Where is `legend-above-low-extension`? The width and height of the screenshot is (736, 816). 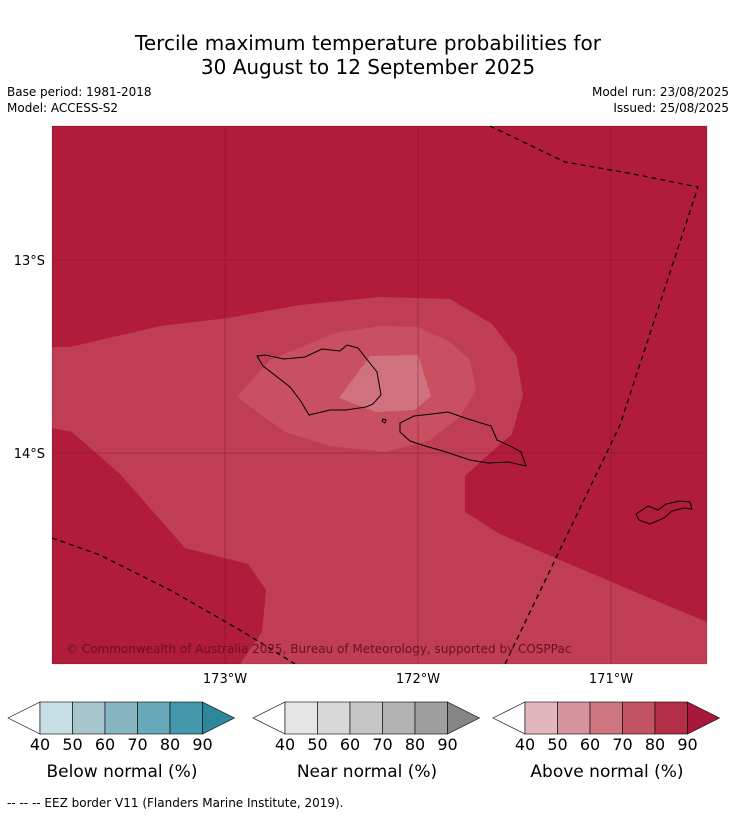 legend-above-low-extension is located at coordinates (509, 718).